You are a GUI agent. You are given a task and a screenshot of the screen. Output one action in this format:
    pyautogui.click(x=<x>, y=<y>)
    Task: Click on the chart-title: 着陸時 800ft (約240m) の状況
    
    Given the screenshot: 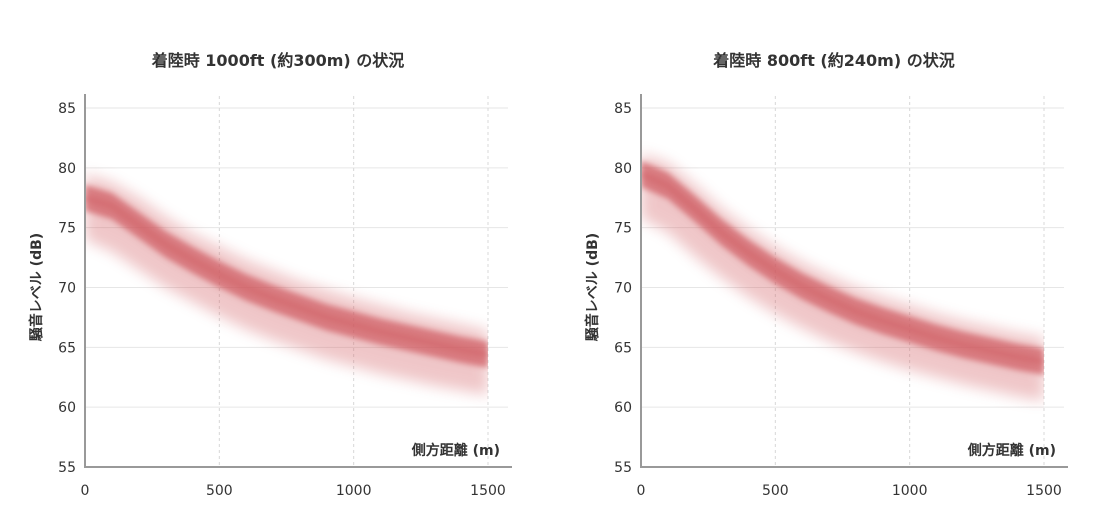 What is the action you would take?
    pyautogui.click(x=833, y=60)
    